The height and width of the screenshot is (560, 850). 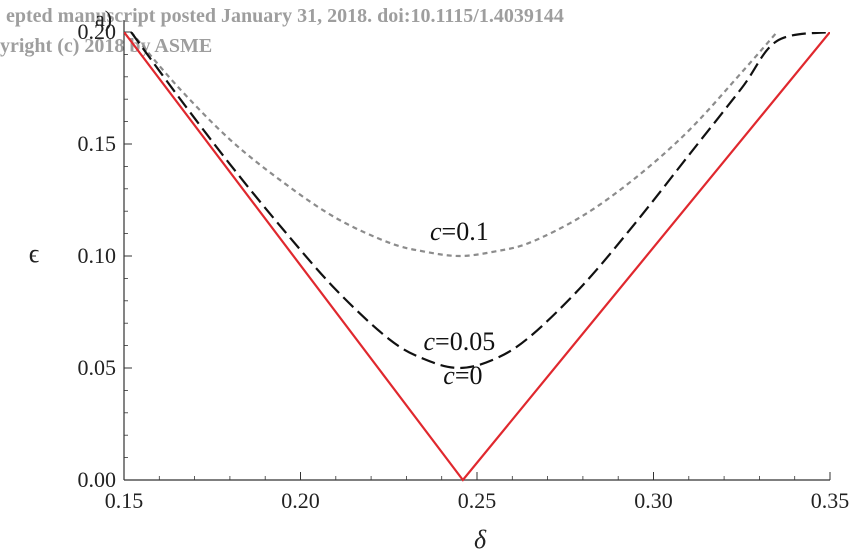 I want to click on y-axis-label: ϵ, so click(x=34, y=253).